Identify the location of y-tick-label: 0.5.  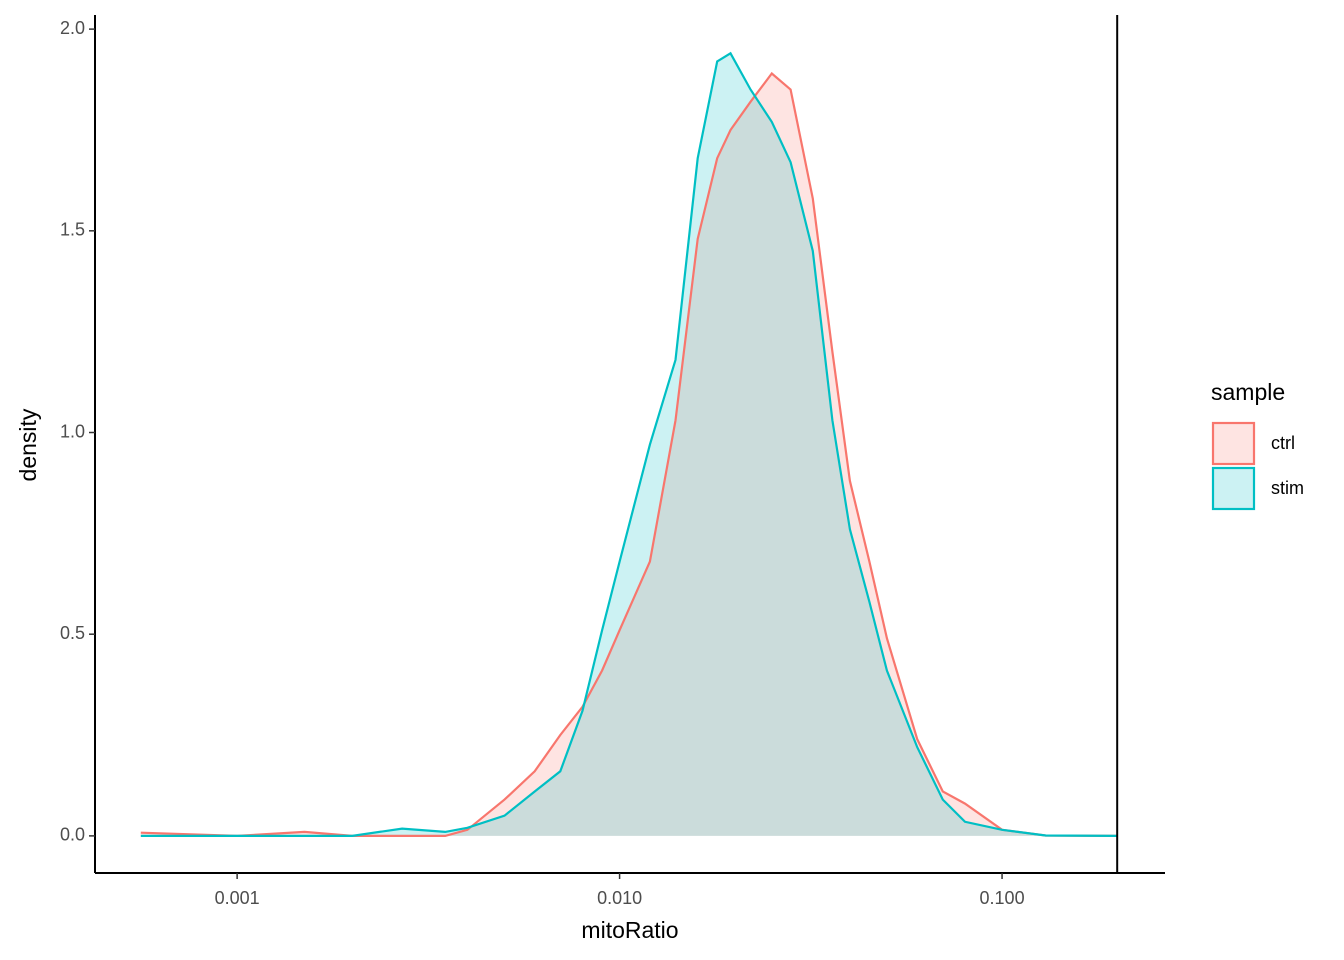
(72, 633).